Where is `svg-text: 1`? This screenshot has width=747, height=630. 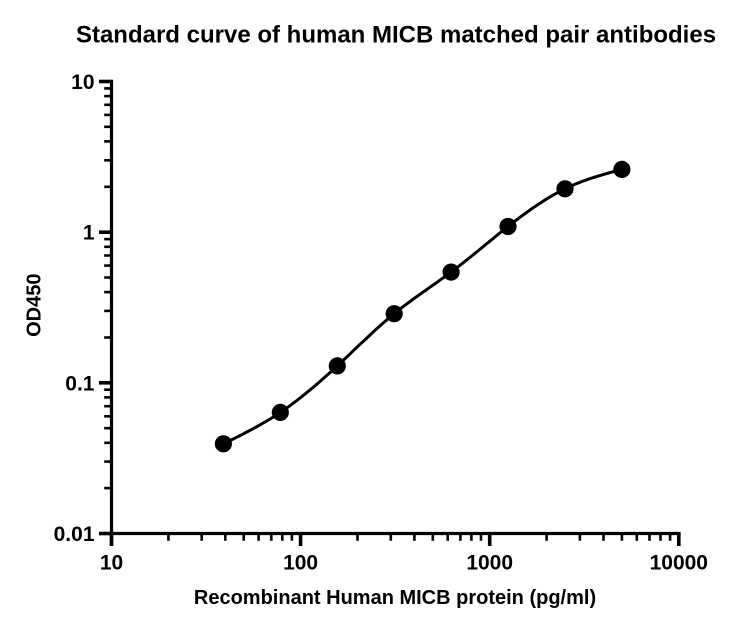
svg-text: 1 is located at coordinates (89, 233).